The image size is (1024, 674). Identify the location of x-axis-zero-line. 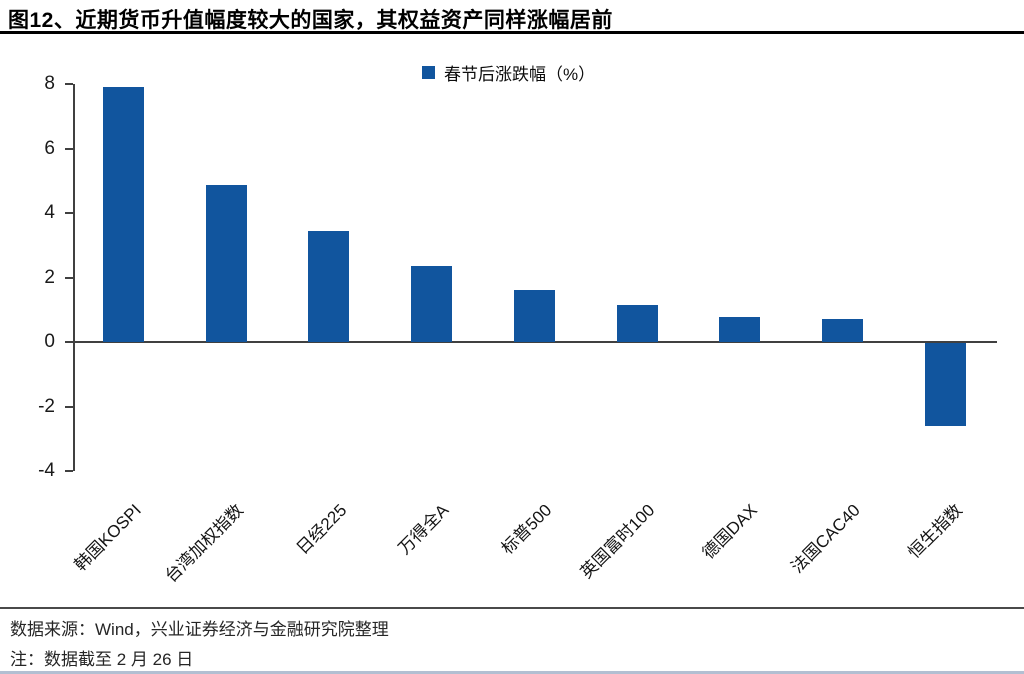
(535, 342).